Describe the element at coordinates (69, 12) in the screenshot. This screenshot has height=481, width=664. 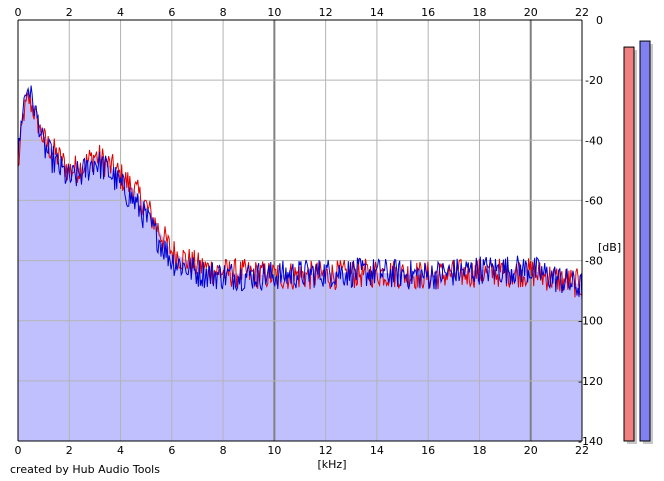
I see `x-tick-label-top: 2` at that location.